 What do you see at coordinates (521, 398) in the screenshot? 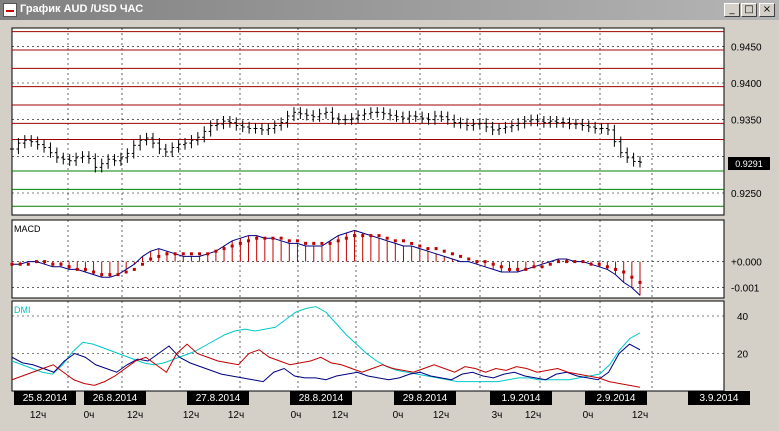
I see `svg-text: 1.9.2014` at bounding box center [521, 398].